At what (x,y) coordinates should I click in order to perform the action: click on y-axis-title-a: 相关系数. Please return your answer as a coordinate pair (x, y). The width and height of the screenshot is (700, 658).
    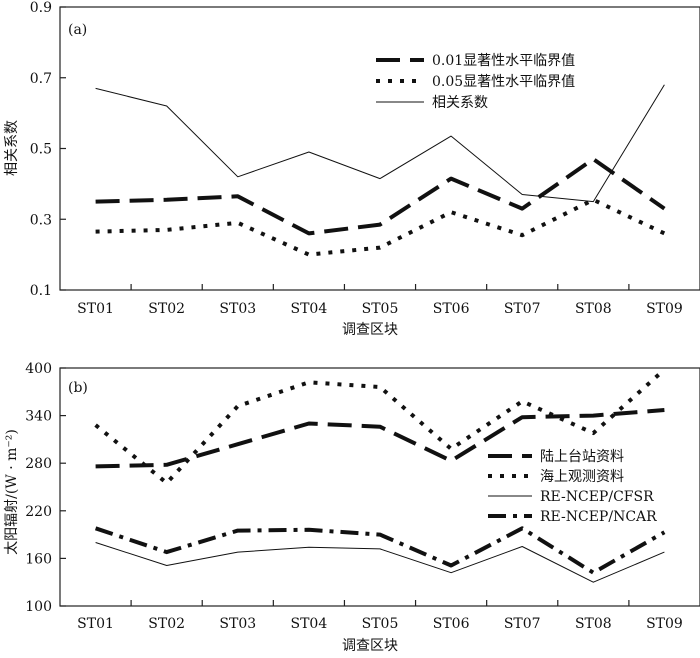
    Looking at the image, I should click on (12, 148).